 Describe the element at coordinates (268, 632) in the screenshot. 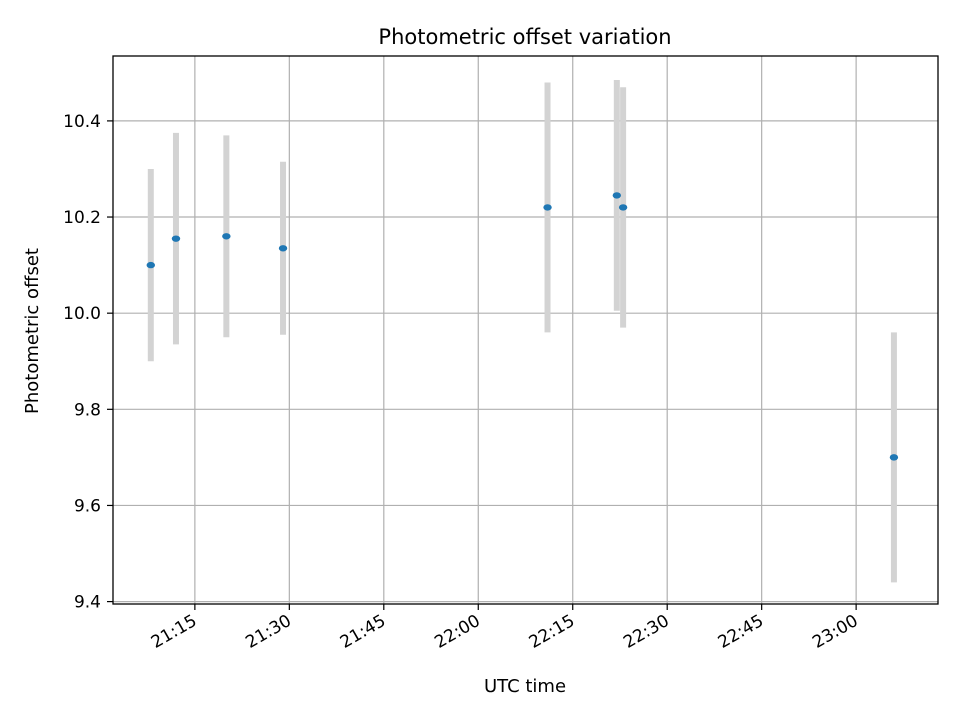

I see `x-tick-label: 21:30` at that location.